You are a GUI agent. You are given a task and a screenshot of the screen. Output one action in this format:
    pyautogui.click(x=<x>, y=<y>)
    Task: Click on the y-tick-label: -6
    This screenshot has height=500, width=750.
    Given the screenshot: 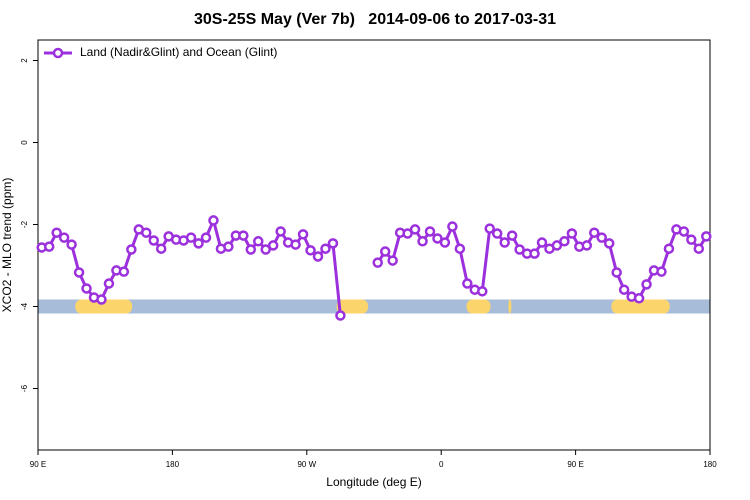 What is the action you would take?
    pyautogui.click(x=24, y=388)
    